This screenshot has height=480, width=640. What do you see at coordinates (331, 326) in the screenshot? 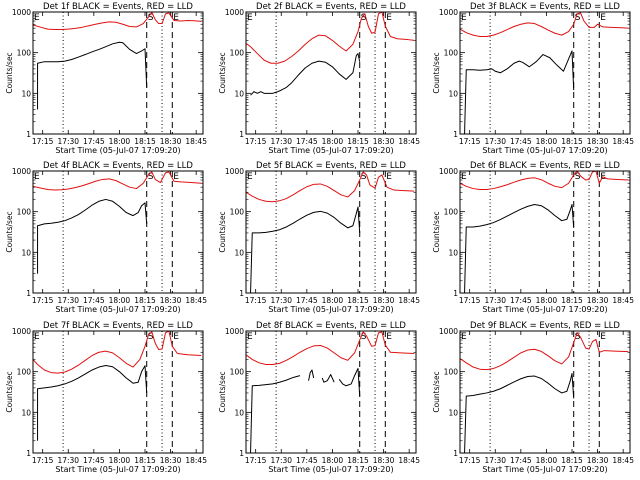
I see `panel-title: Det 8f BLACK = Events, RED = LLD` at bounding box center [331, 326].